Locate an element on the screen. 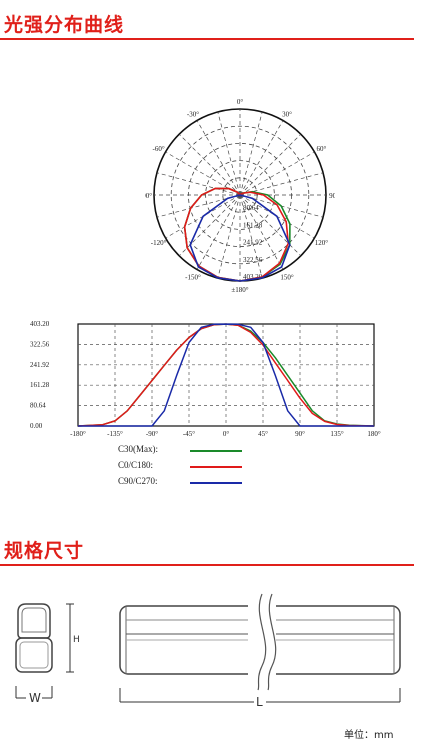 This screenshot has width=424, height=744. polar-angle-label: 60° is located at coordinates (322, 149).